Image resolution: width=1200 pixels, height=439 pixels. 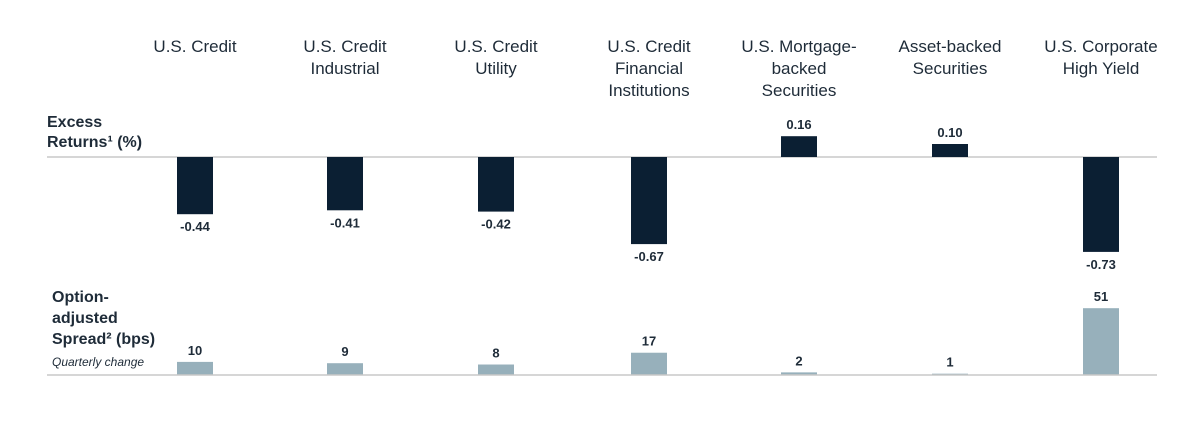 I want to click on category-label: U.S. Corporate, so click(x=1100, y=46).